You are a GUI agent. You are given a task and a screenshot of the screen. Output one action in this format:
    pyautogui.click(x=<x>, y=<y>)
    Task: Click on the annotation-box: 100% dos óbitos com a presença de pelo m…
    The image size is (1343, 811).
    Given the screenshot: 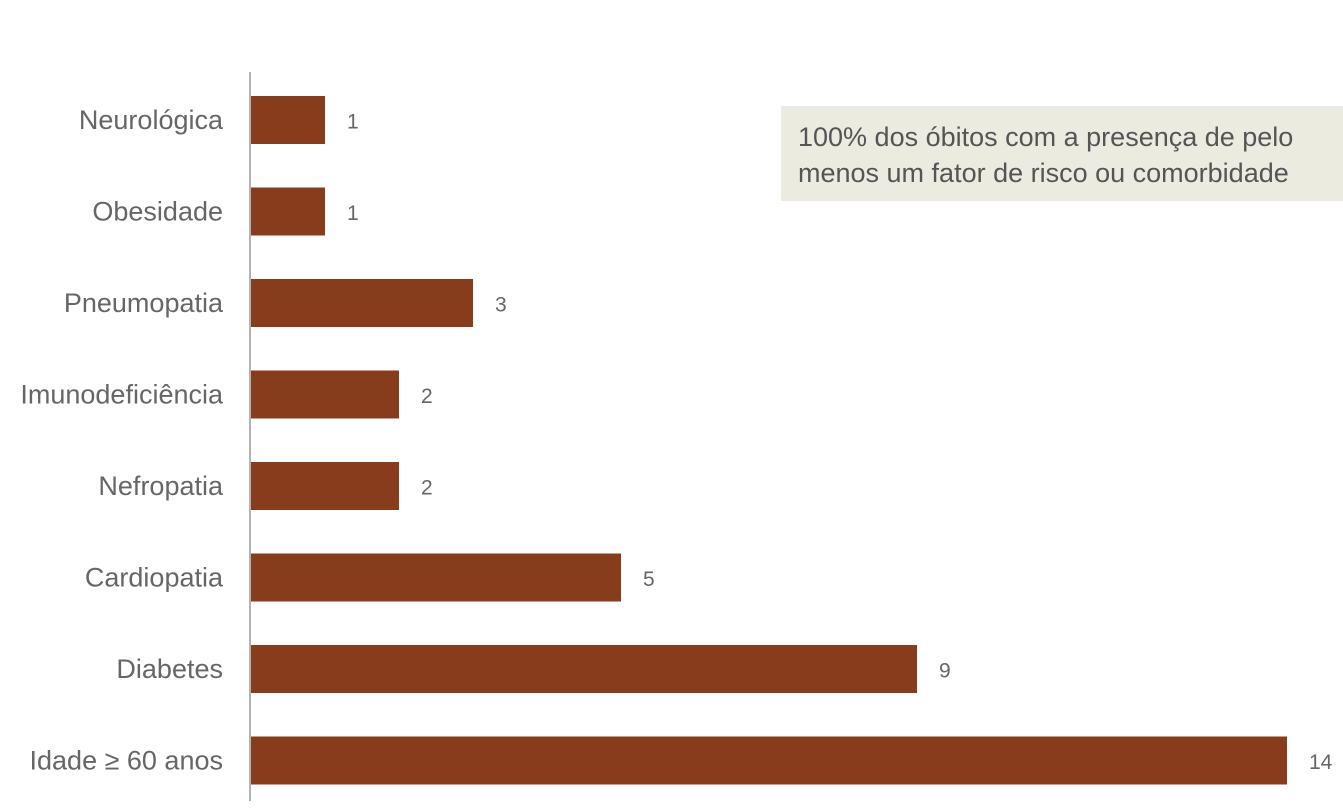 What is the action you would take?
    pyautogui.click(x=1062, y=153)
    